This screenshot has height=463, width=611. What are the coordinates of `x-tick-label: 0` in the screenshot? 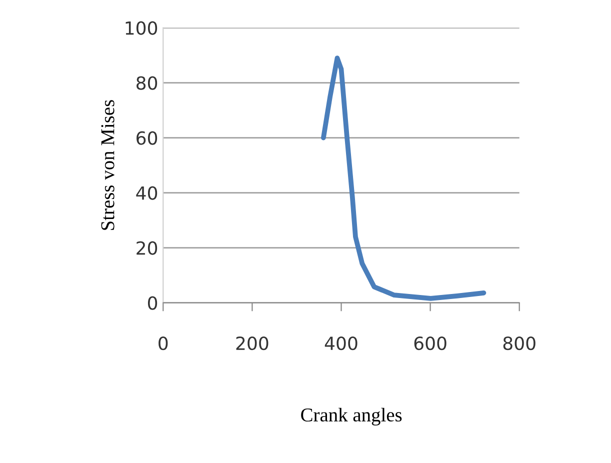 It's located at (163, 343).